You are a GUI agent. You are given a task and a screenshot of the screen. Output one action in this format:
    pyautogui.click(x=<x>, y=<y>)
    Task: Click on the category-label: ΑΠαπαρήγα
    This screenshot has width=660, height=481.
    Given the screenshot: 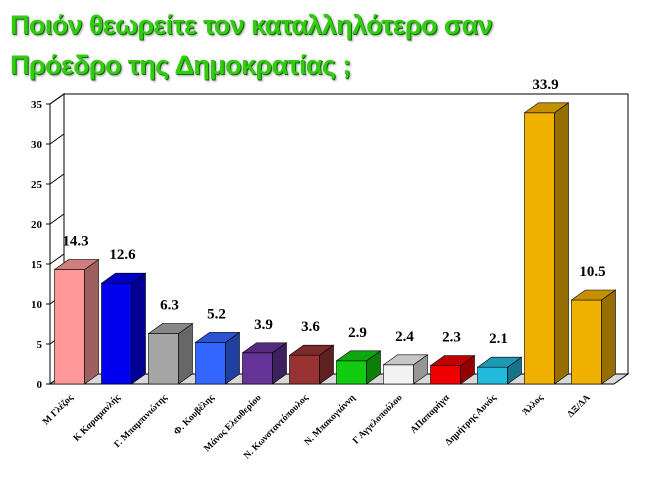 What is the action you would take?
    pyautogui.click(x=430, y=413)
    